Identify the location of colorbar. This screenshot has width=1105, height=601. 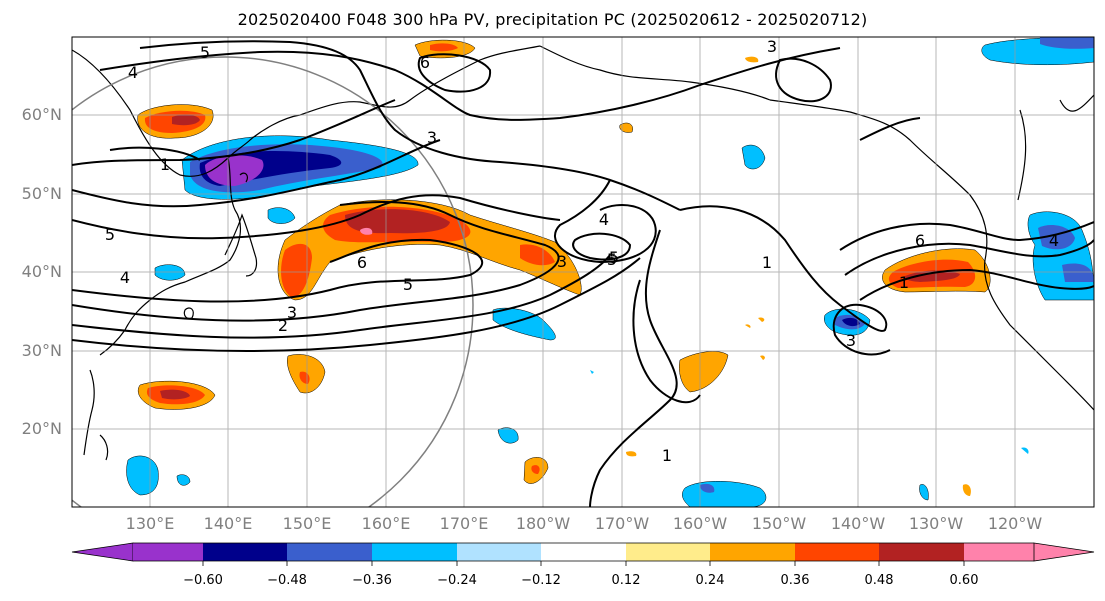
(583, 554).